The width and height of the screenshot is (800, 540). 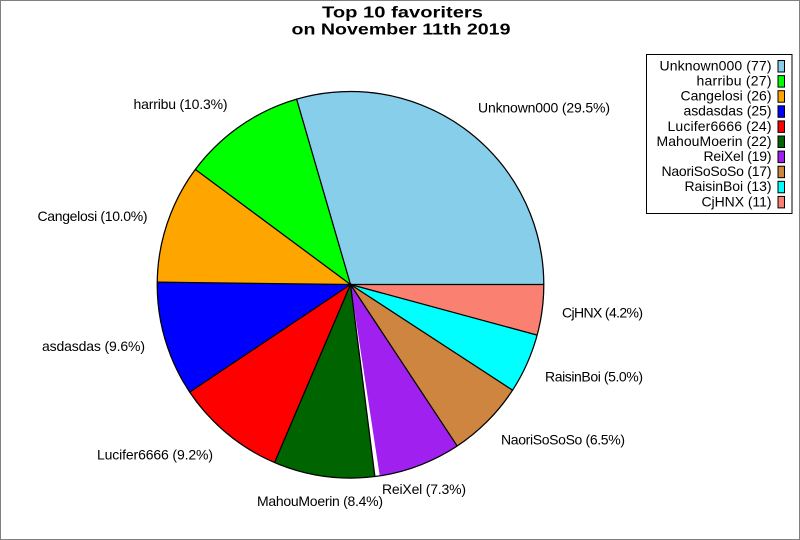 What do you see at coordinates (717, 171) in the screenshot?
I see `svg-text: NaoriSoSoSo (17)` at bounding box center [717, 171].